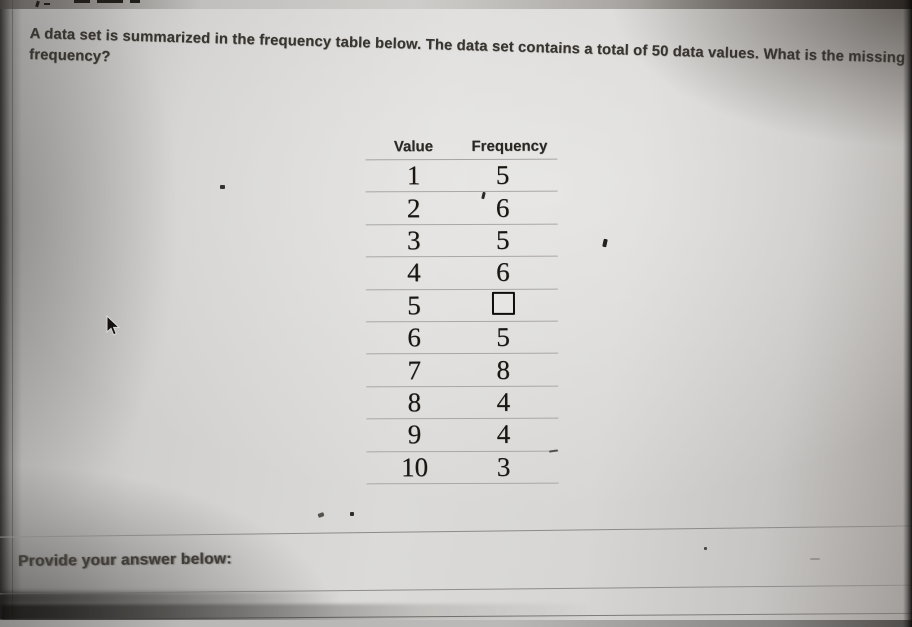  Describe the element at coordinates (113, 325) in the screenshot. I see `mouse-cursor-icon` at that location.